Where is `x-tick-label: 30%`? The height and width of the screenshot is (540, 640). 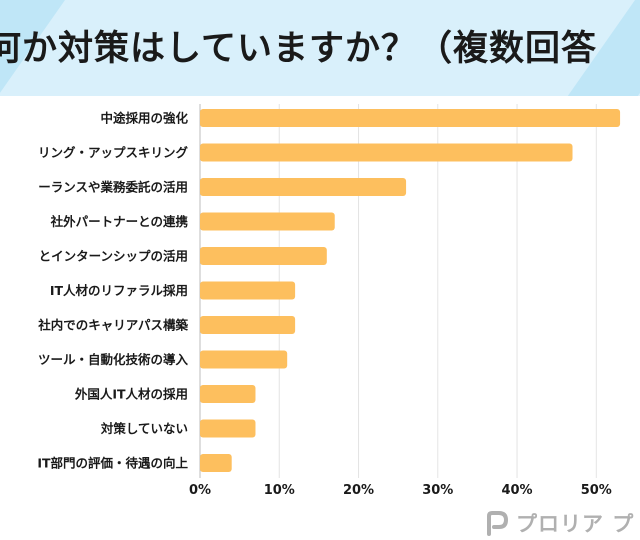 x-tick-label: 30% is located at coordinates (437, 490).